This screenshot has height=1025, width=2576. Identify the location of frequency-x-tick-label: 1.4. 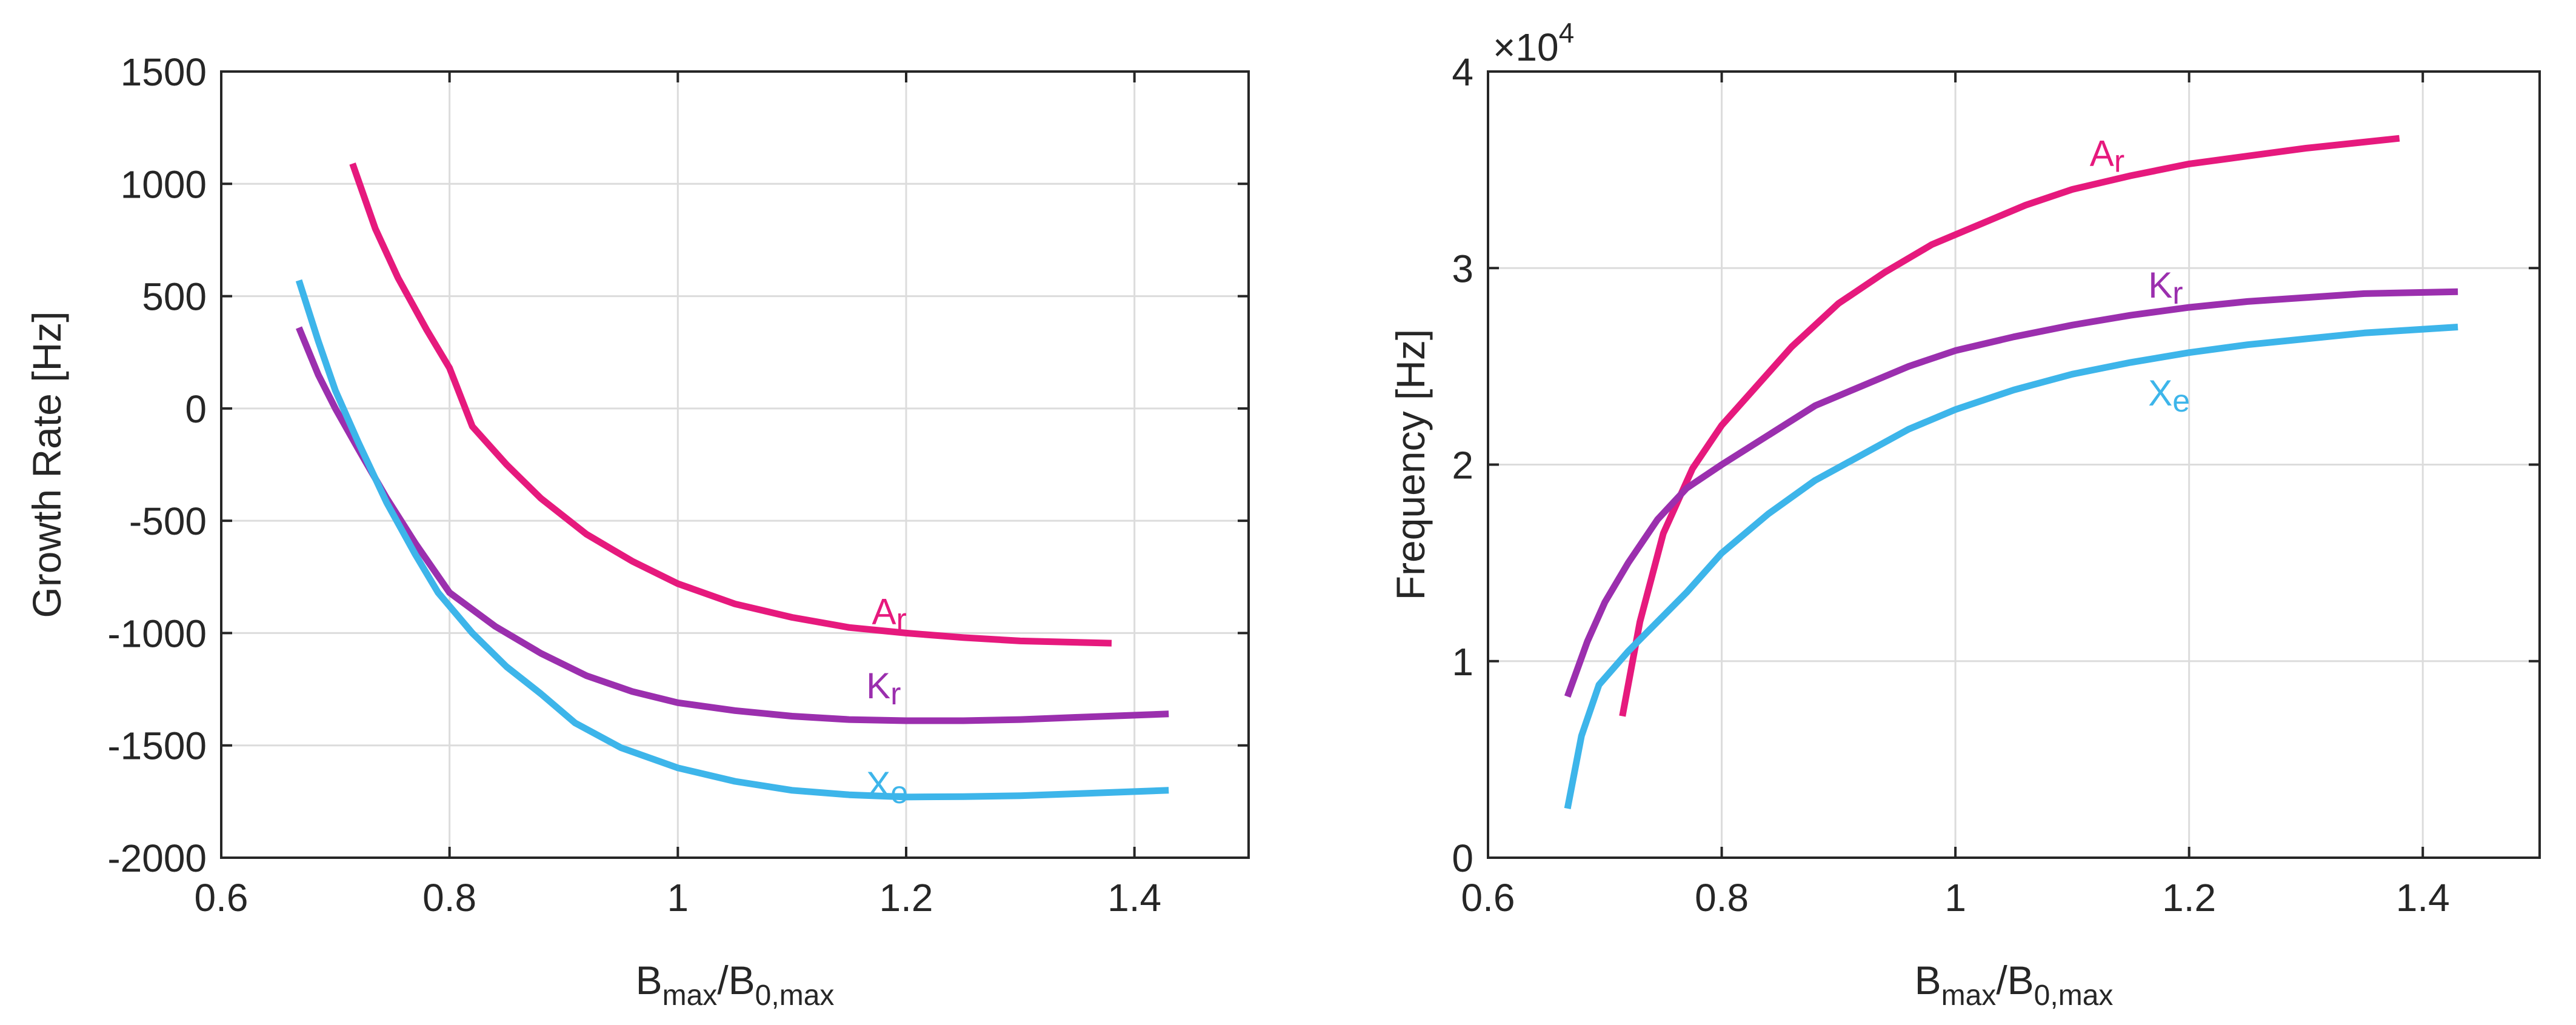
(2423, 898).